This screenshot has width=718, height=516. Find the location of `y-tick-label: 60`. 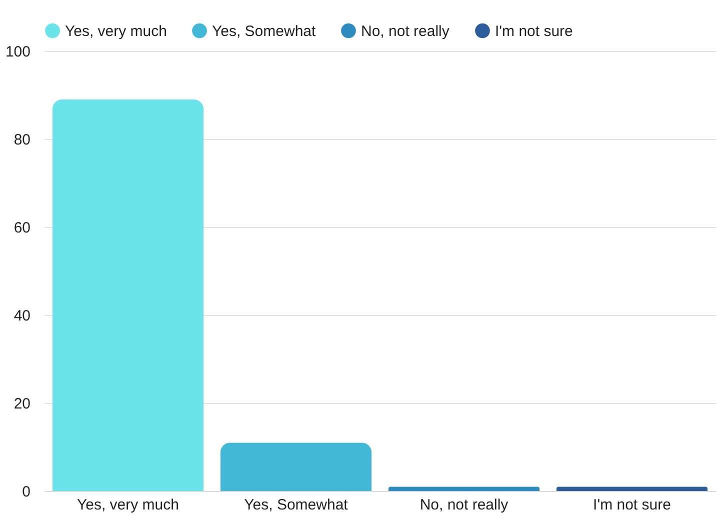

y-tick-label: 60 is located at coordinates (22, 228).